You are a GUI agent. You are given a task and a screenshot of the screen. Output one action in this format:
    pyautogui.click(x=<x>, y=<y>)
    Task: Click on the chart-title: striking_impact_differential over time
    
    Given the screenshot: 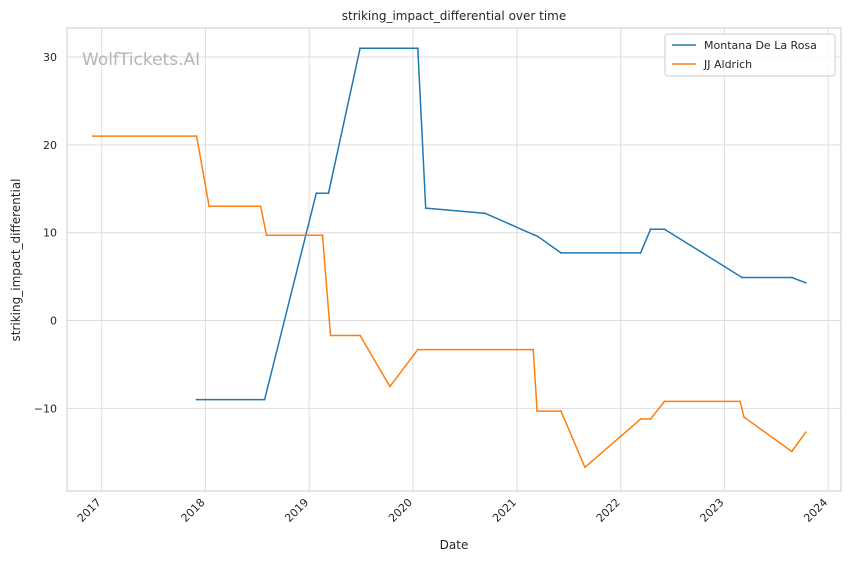 What is the action you would take?
    pyautogui.click(x=454, y=16)
    